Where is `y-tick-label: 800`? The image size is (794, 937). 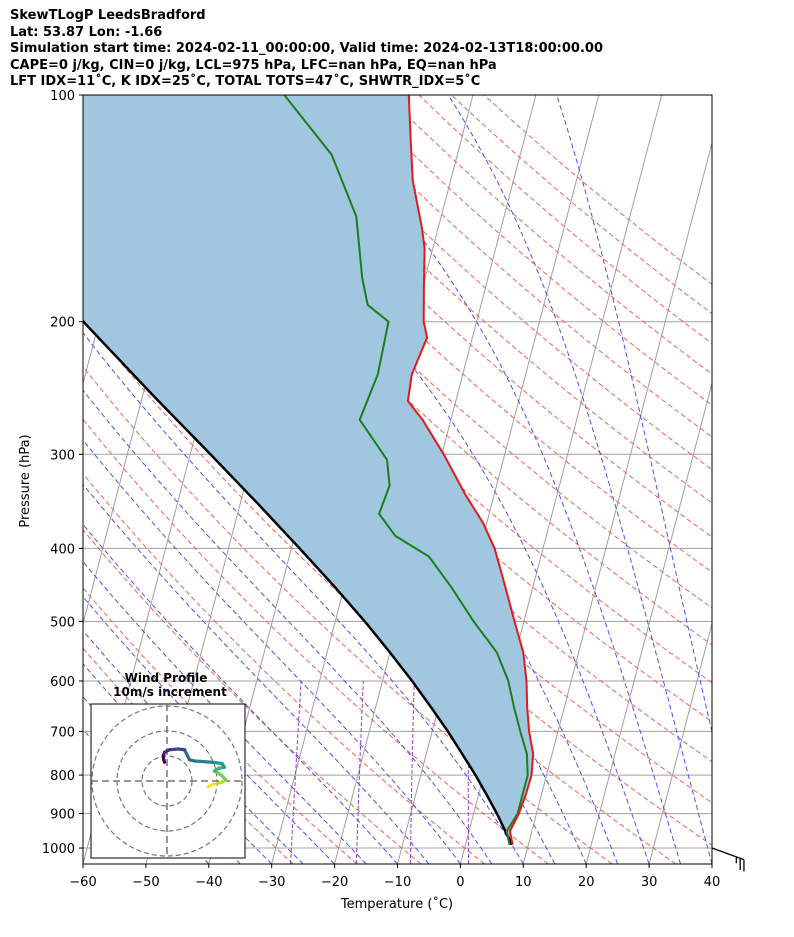
y-tick-label: 800 is located at coordinates (62, 776).